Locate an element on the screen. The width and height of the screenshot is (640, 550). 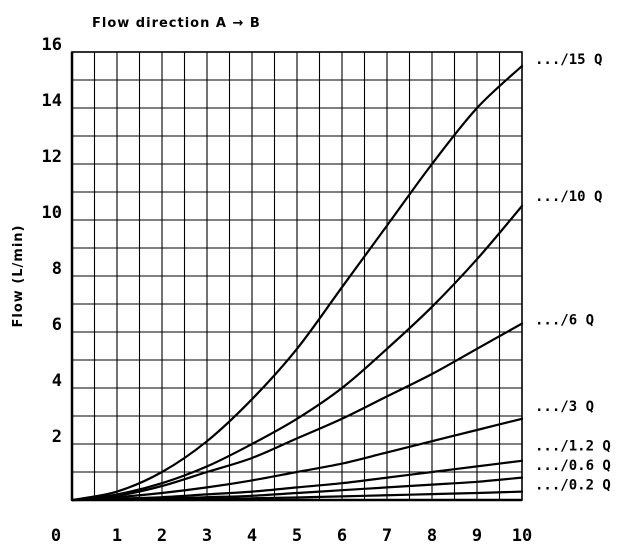
y-tick-label: 8 is located at coordinates (57, 269).